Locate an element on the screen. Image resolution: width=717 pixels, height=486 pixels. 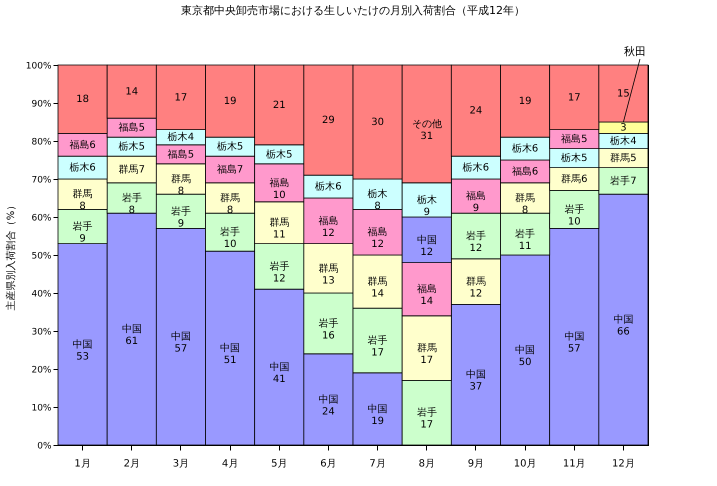
data-label: 福島7 is located at coordinates (230, 170).